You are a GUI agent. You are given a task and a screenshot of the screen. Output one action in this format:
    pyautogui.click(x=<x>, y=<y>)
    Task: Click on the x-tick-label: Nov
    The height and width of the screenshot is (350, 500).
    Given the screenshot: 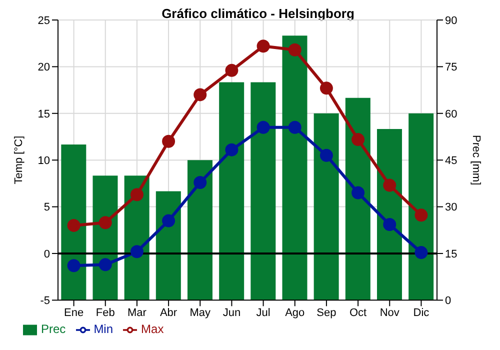 What is the action you would take?
    pyautogui.click(x=390, y=312)
    